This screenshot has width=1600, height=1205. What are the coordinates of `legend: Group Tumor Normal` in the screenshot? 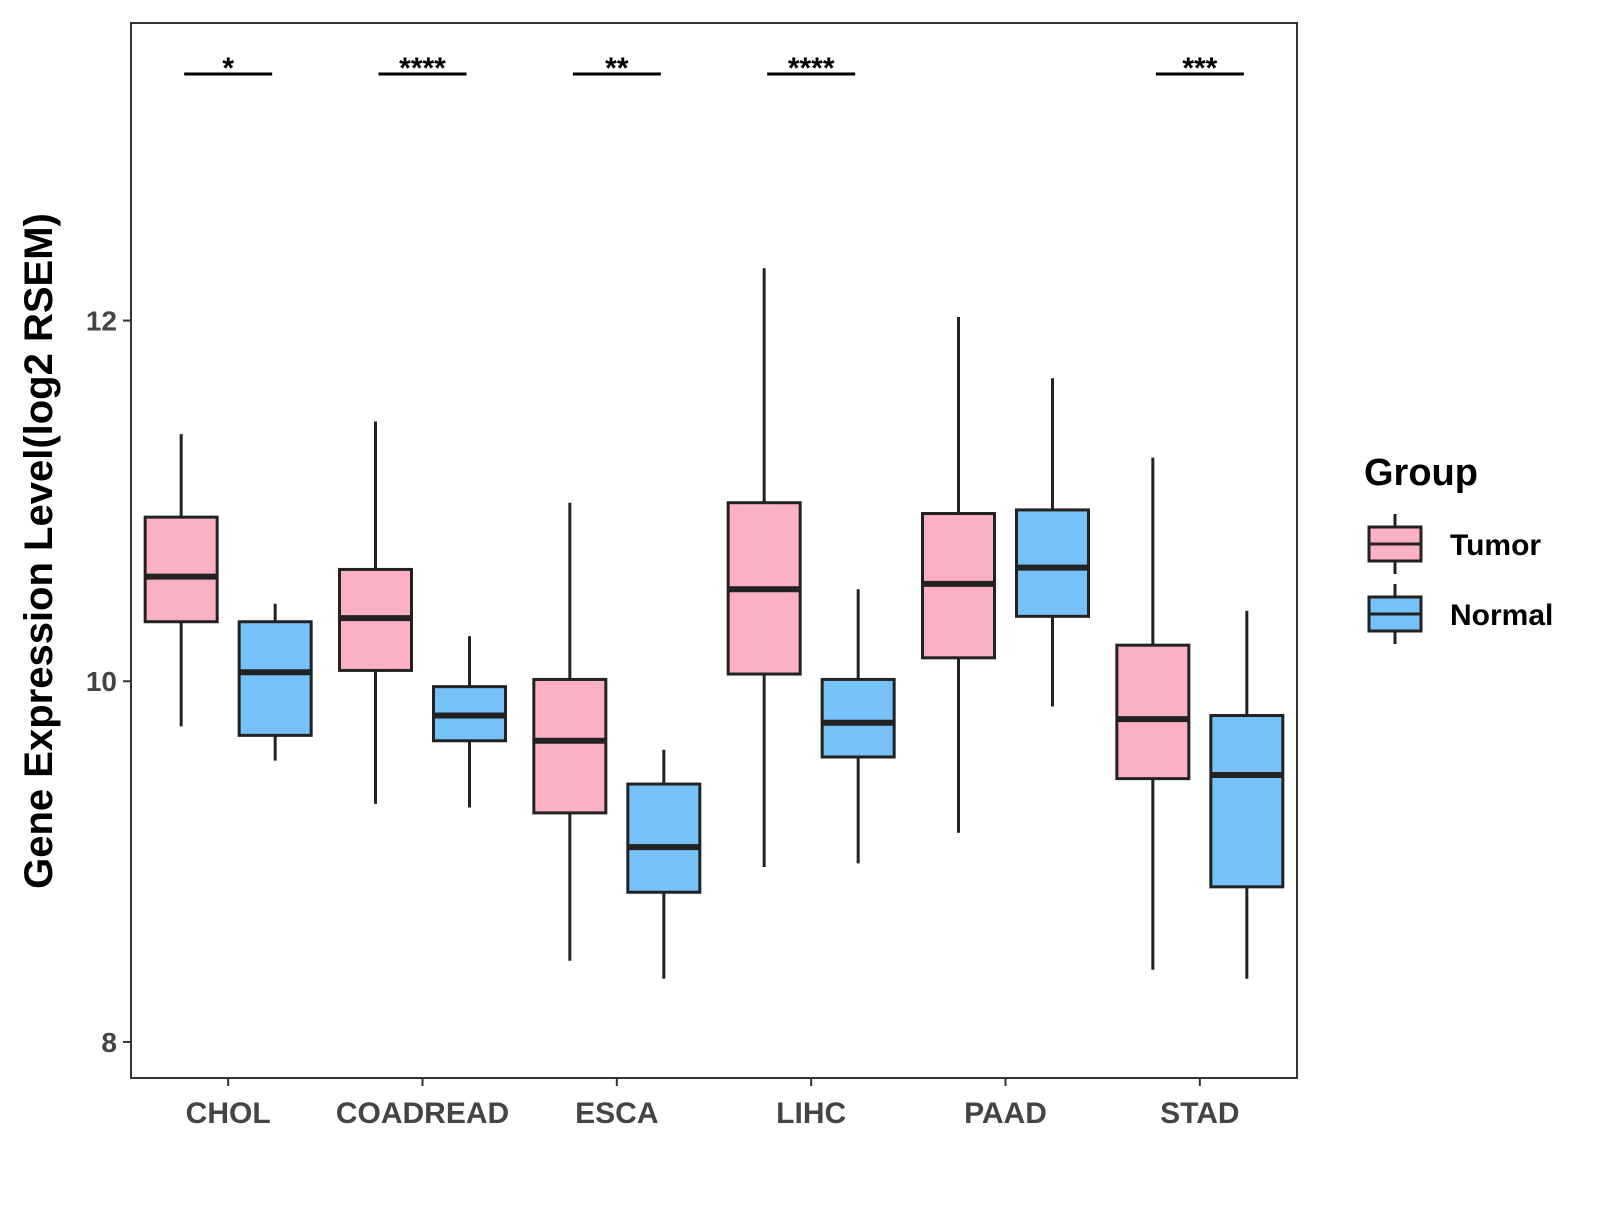 It's located at (1458, 548).